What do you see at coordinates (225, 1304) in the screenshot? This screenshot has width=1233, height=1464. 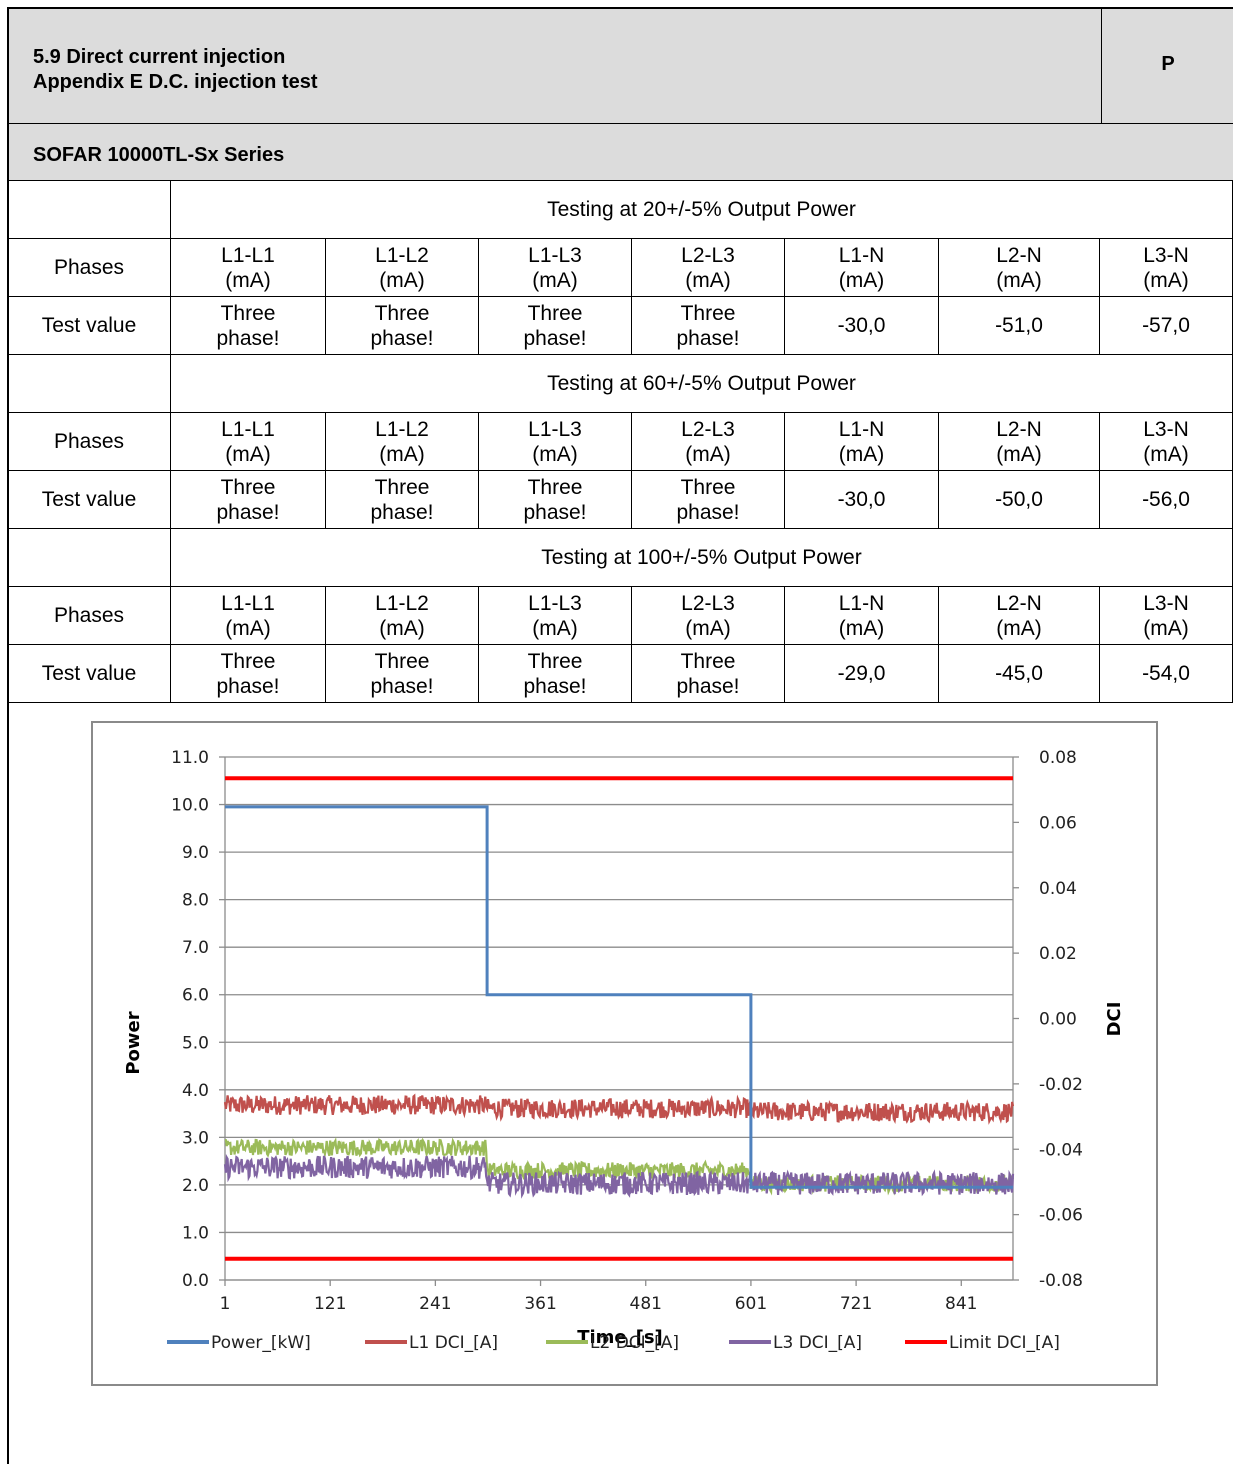 I see `x-tick-label: 1` at bounding box center [225, 1304].